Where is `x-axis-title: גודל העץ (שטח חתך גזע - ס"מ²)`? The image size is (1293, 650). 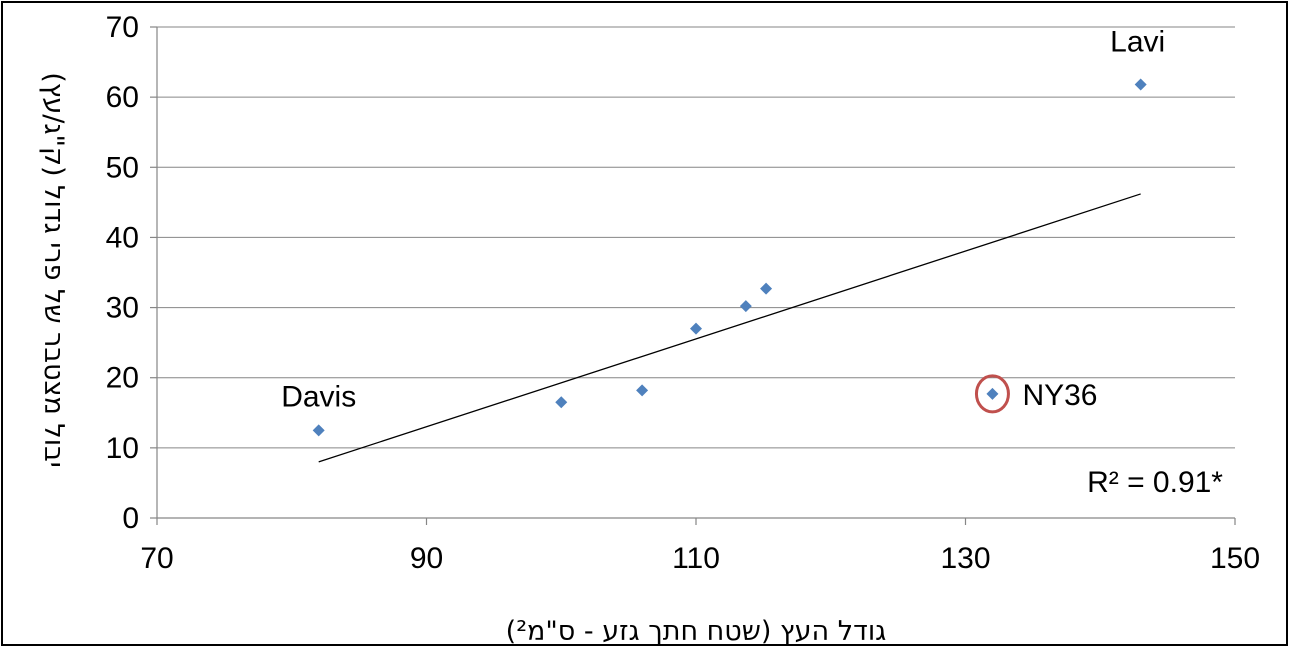 x-axis-title: גודל העץ (שטח חתך גזע - ס"מ²) is located at coordinates (696, 631).